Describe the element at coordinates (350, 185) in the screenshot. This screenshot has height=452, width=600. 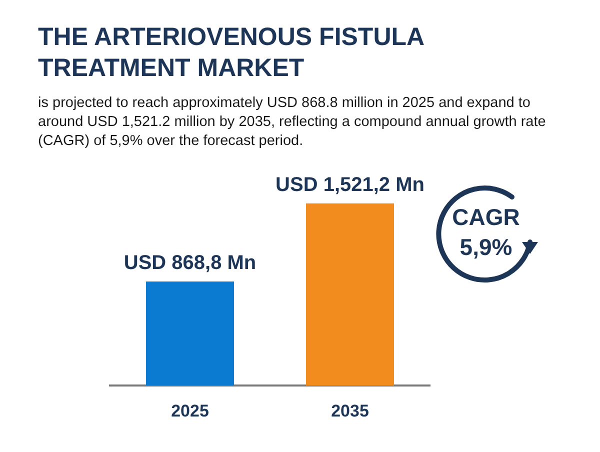
I see `data-label: USD 1,521,2 Mn` at that location.